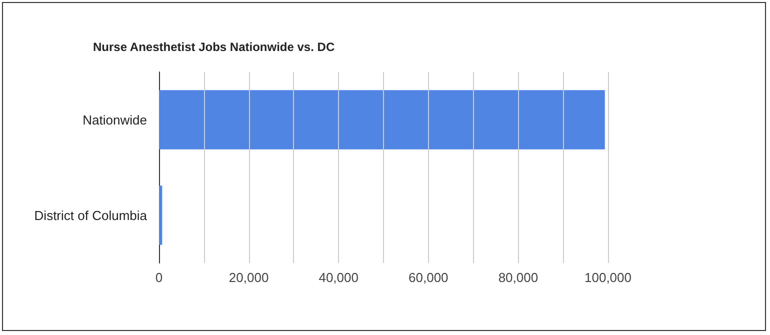  What do you see at coordinates (338, 277) in the screenshot?
I see `x-tick-label: 40,000` at bounding box center [338, 277].